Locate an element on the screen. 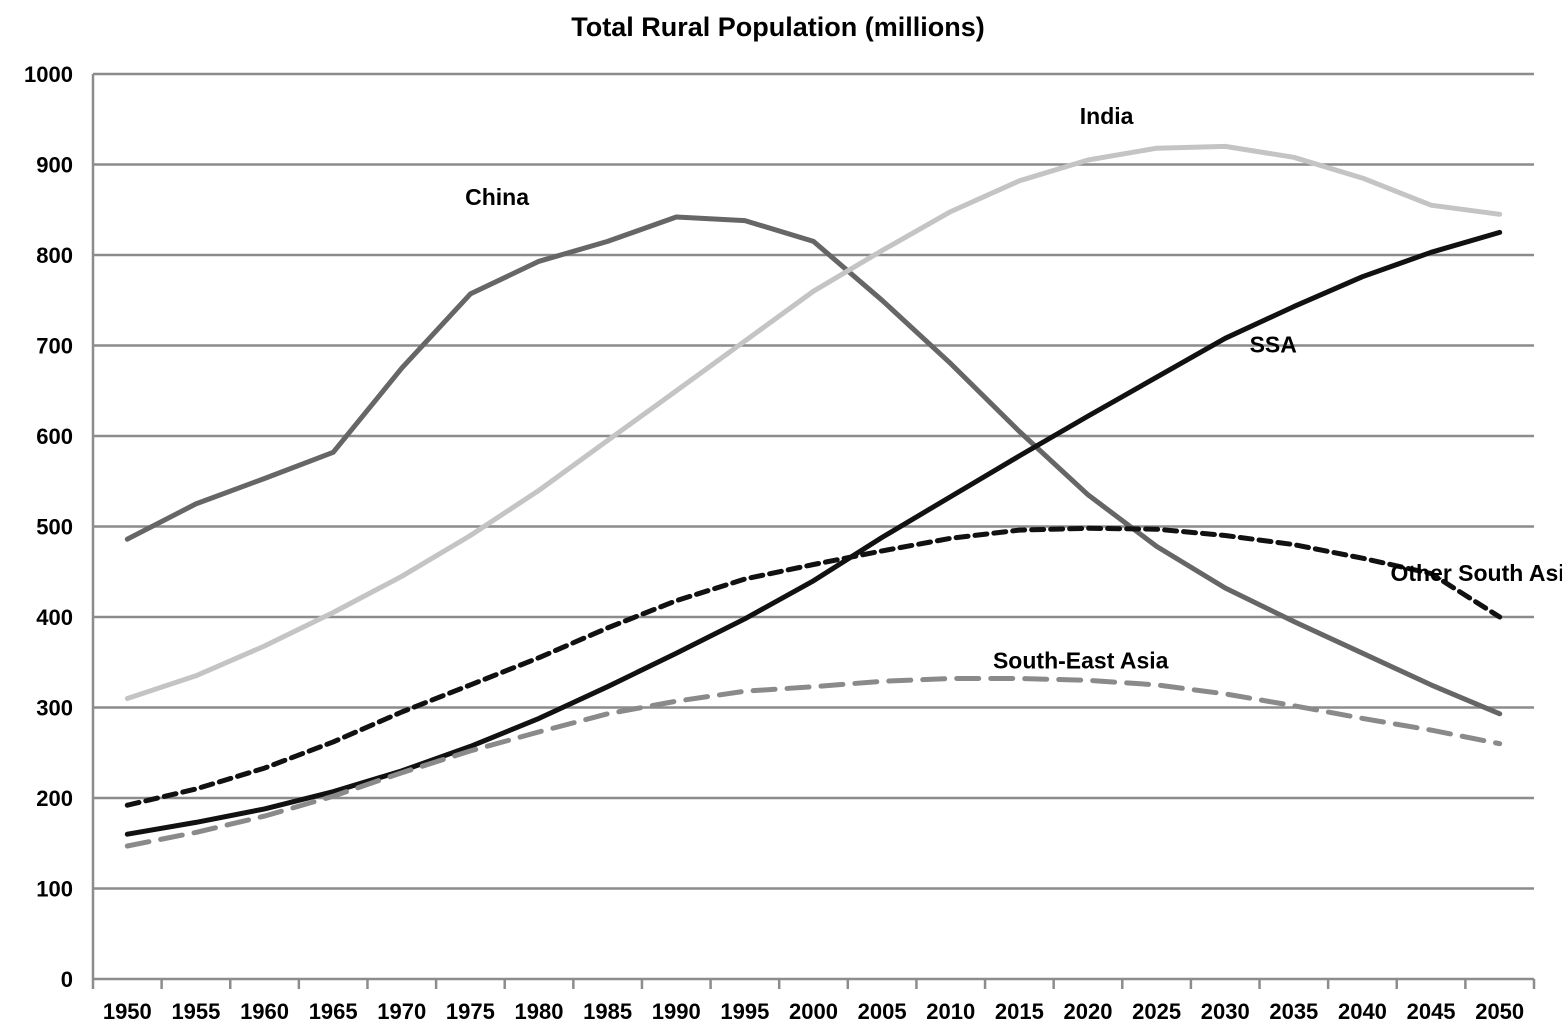  chart-title: Total Rural Population (millions) is located at coordinates (778, 27).